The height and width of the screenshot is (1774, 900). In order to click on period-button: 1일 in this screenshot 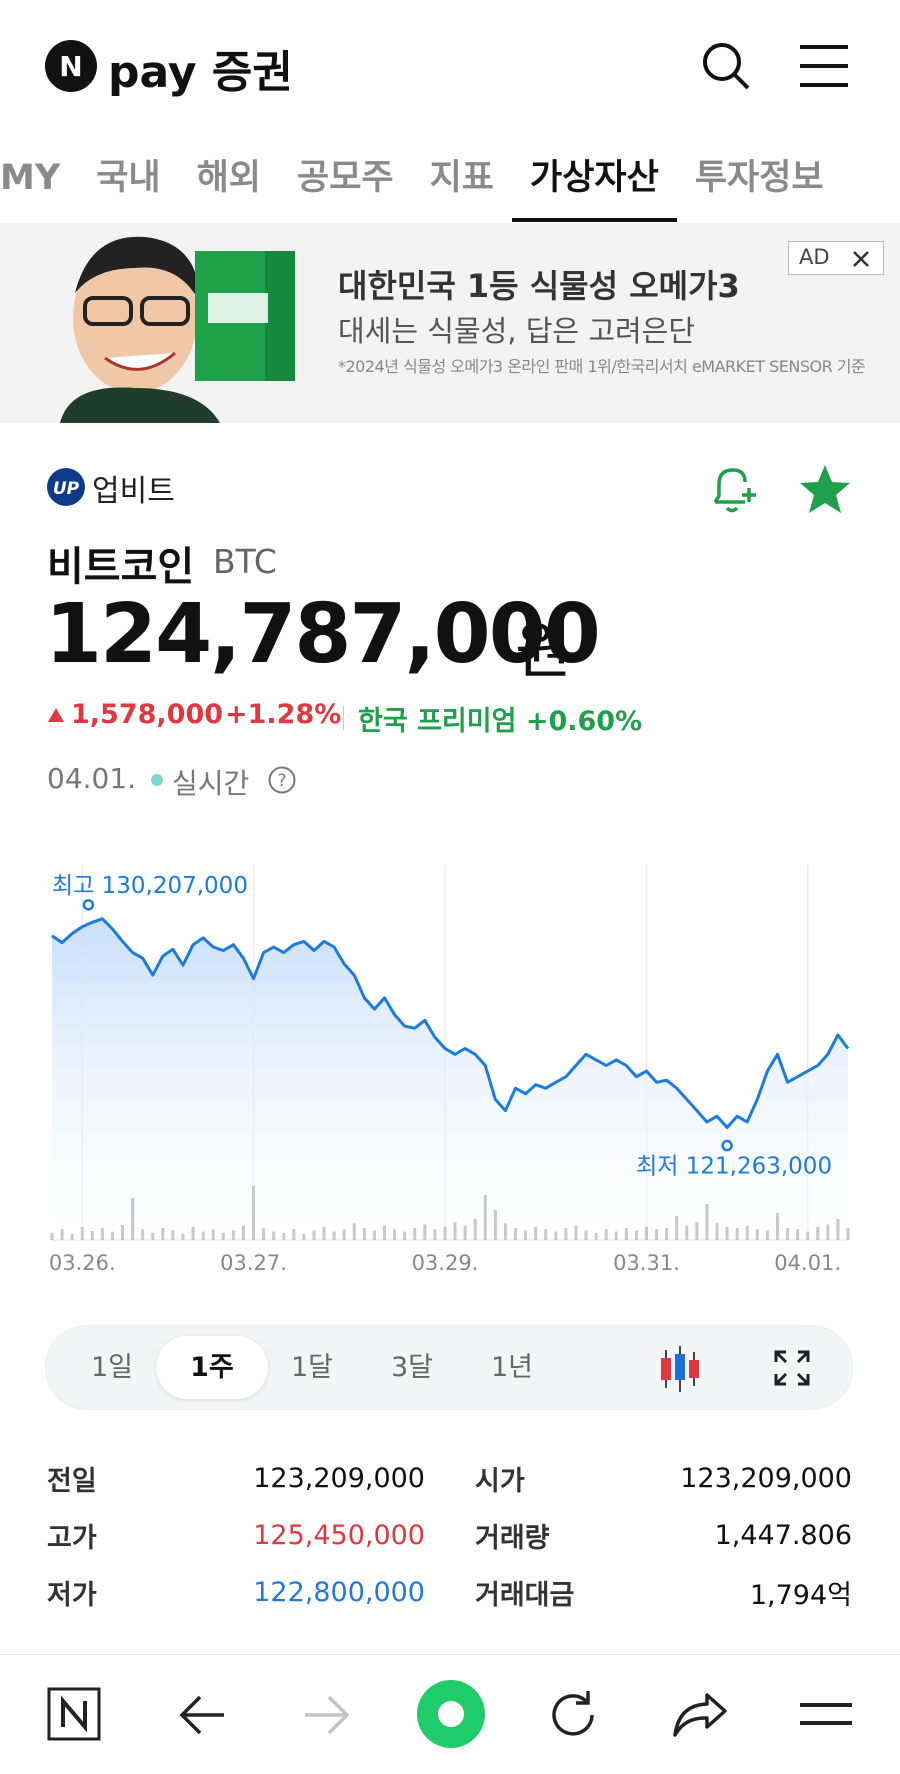, I will do `click(112, 1367)`.